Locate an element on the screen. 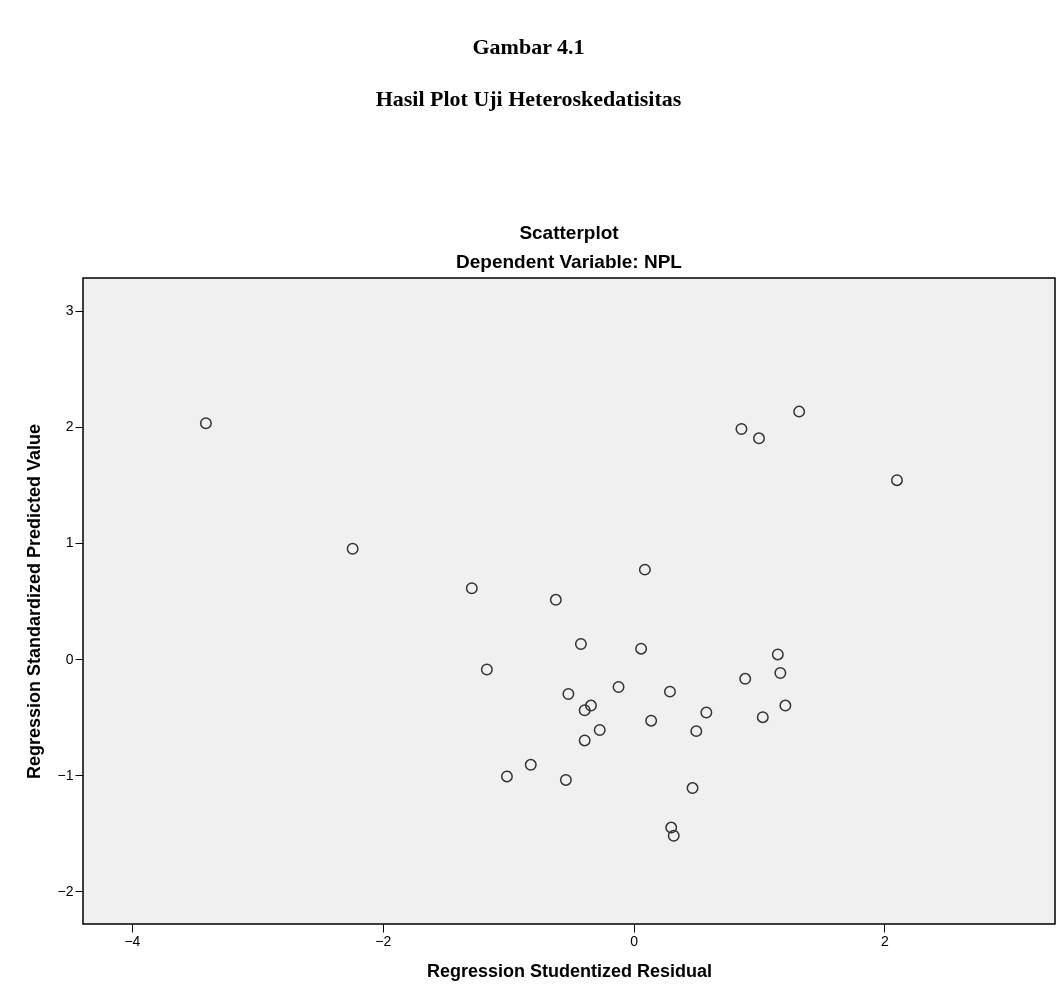 The image size is (1057, 1006). y-tick-label: 2 is located at coordinates (69, 426).